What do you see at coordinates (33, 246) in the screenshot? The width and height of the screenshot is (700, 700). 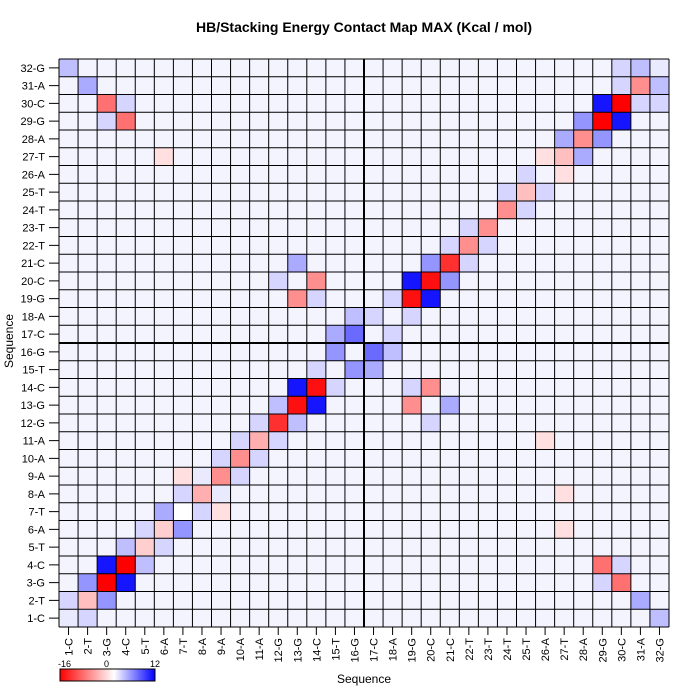 I see `y-tick-label: 22-T` at bounding box center [33, 246].